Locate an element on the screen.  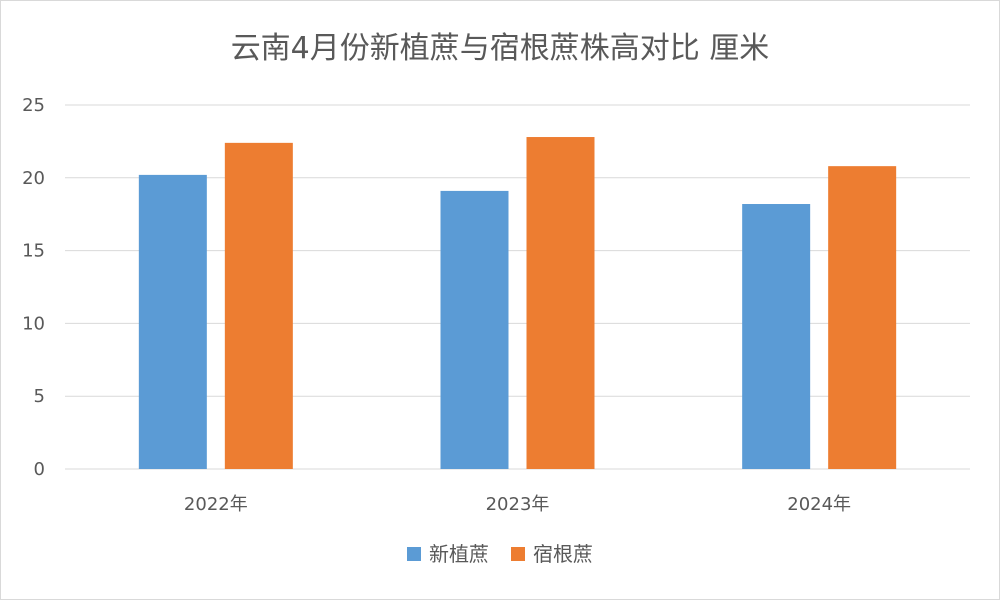
y-axis-ticks: 0 5 10 15 20 25 is located at coordinates (33, 287).